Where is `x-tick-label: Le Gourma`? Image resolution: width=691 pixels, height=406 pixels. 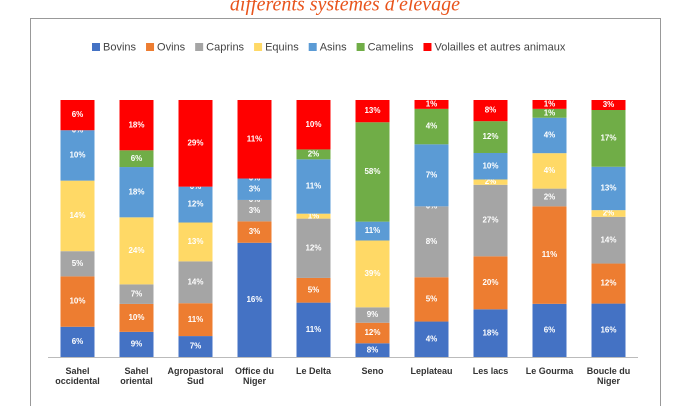
x-tick-label: Le Gourma is located at coordinates (549, 371).